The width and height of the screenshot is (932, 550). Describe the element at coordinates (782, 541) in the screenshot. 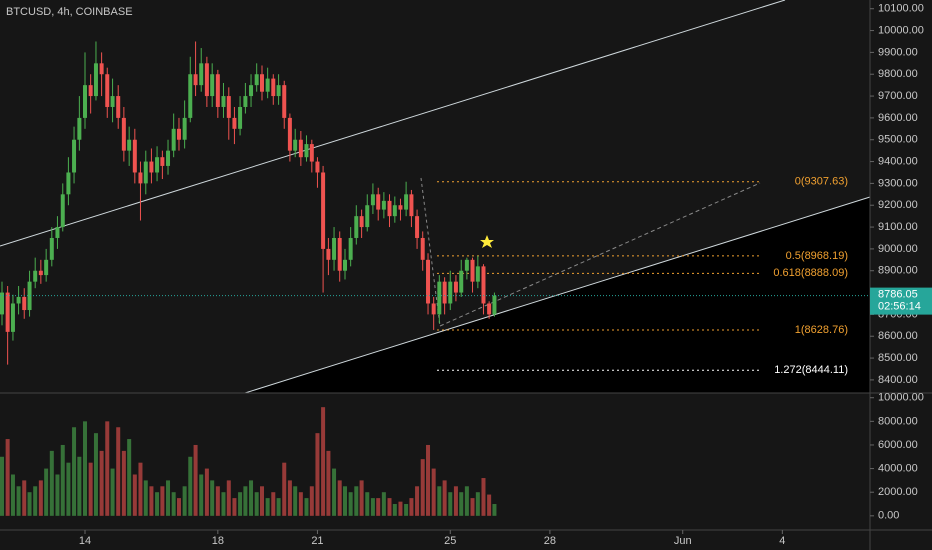

I see `x-tick-label: 4` at that location.